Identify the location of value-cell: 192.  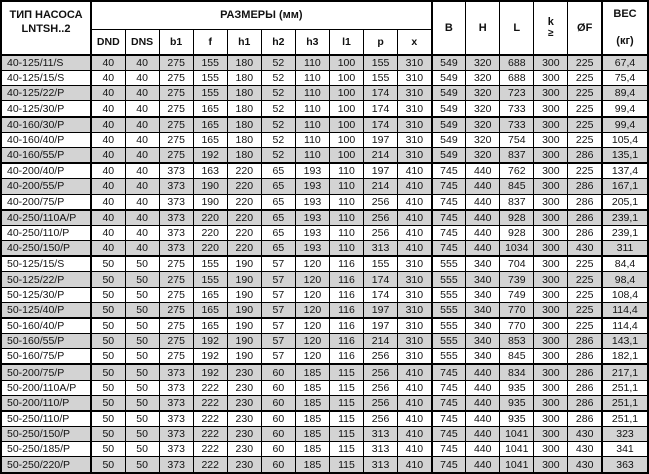
(210, 155).